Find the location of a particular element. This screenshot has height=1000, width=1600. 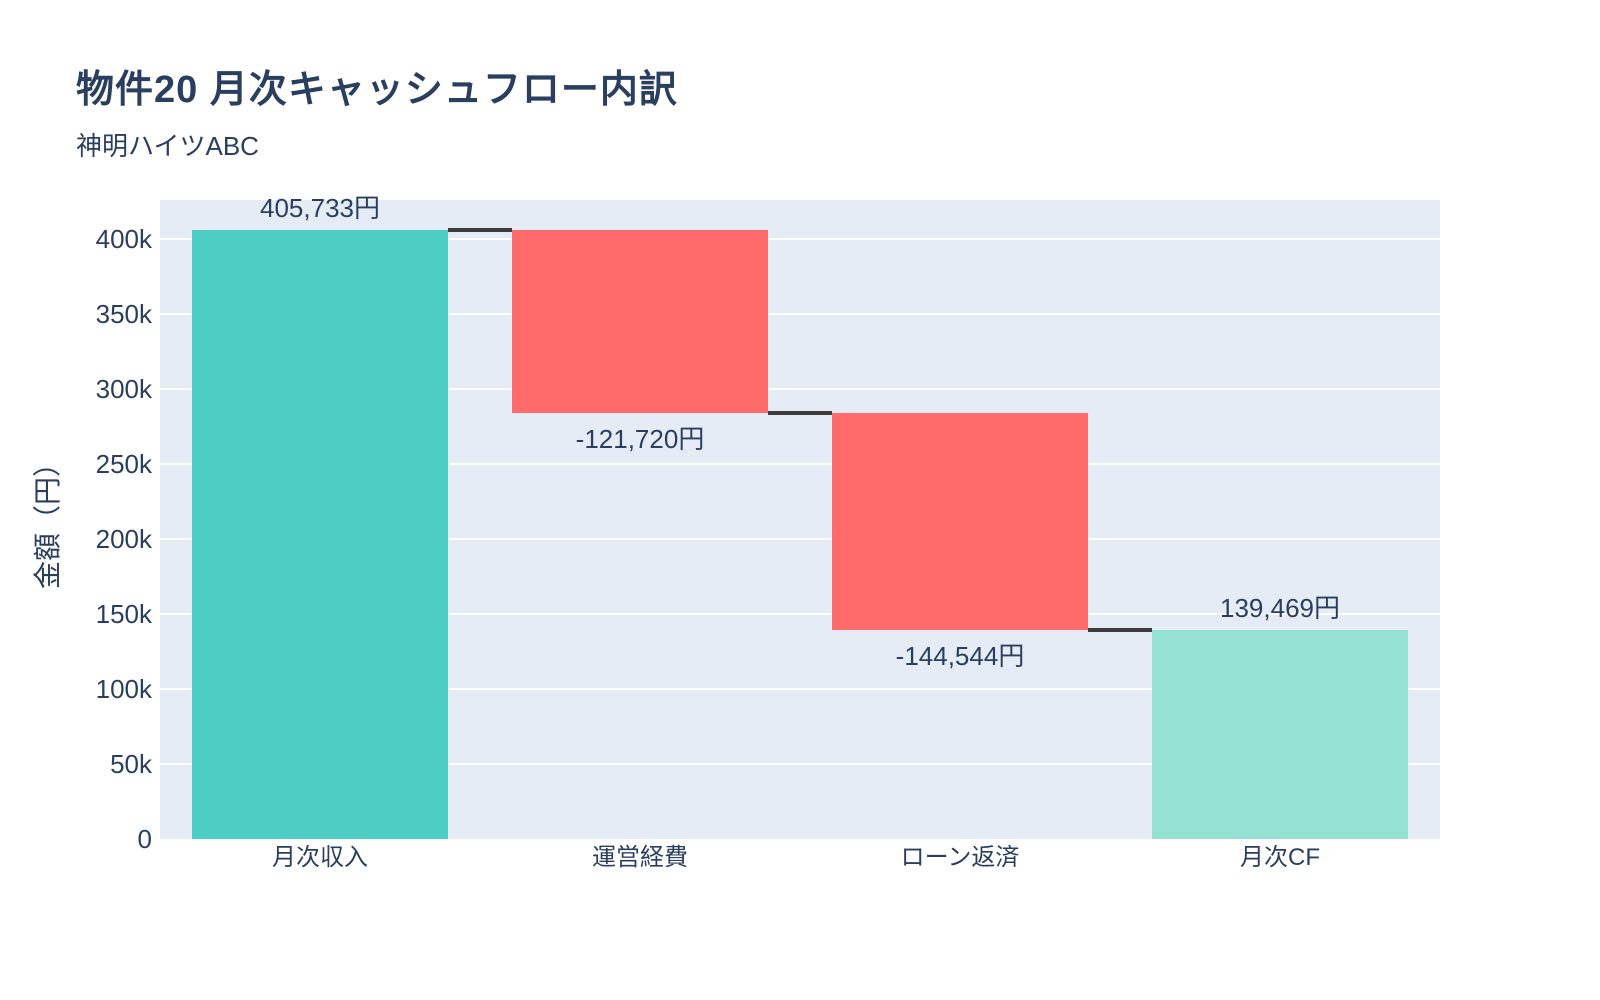

x-tick-label: 運営経費 is located at coordinates (640, 857).